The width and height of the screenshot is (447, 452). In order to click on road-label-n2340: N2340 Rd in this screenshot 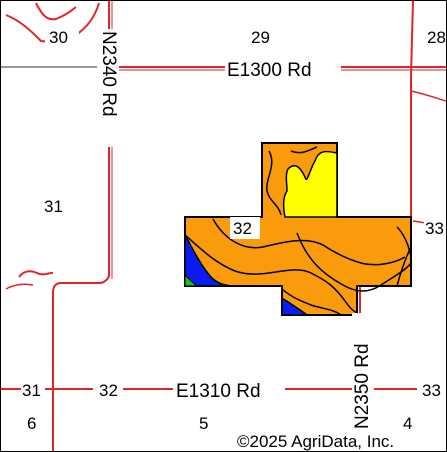, I will do `click(108, 74)`.